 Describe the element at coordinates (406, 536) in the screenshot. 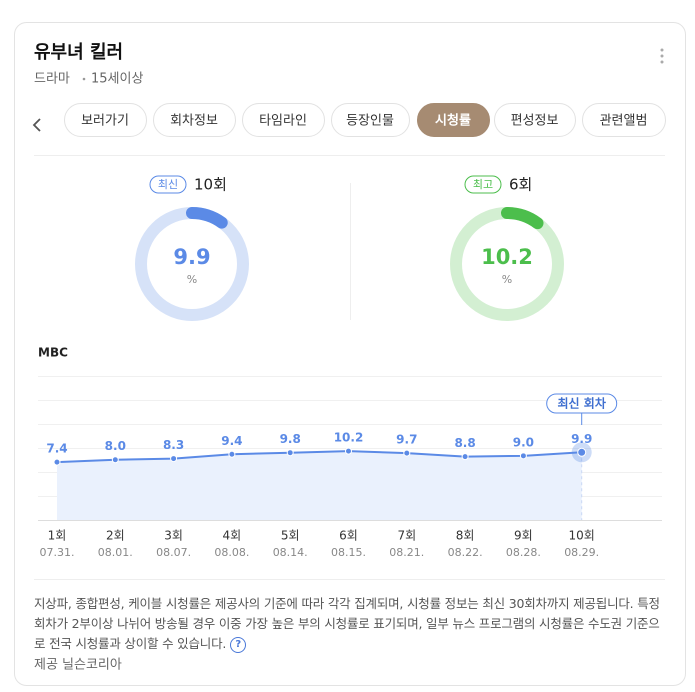

I see `x-tick-label: 7회` at that location.